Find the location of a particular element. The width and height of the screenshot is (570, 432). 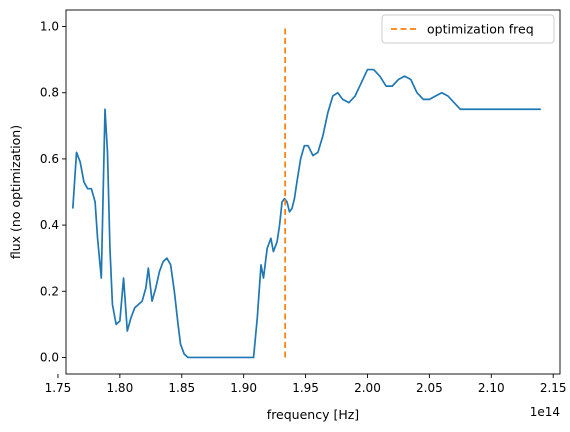

y-tick-label: 0.6 is located at coordinates (49, 159).